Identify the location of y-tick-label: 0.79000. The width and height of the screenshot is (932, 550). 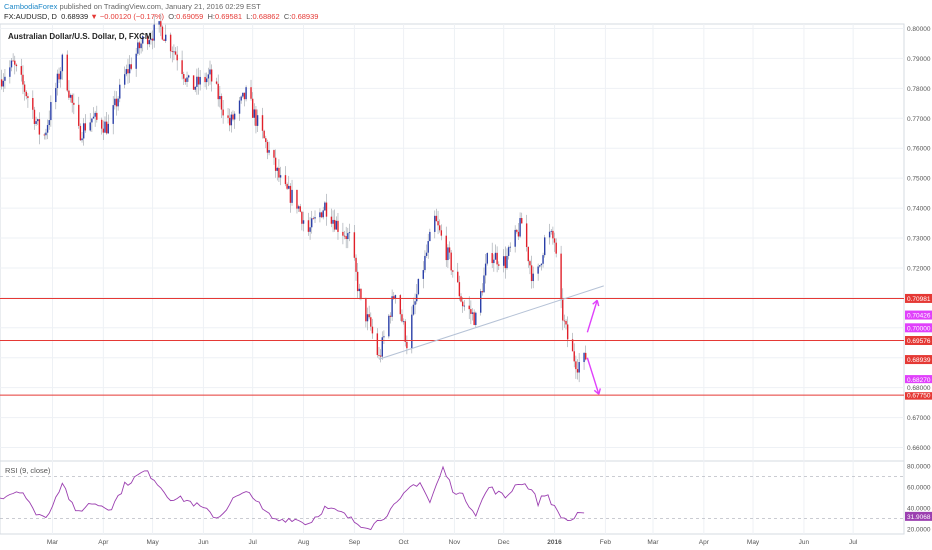
(919, 59).